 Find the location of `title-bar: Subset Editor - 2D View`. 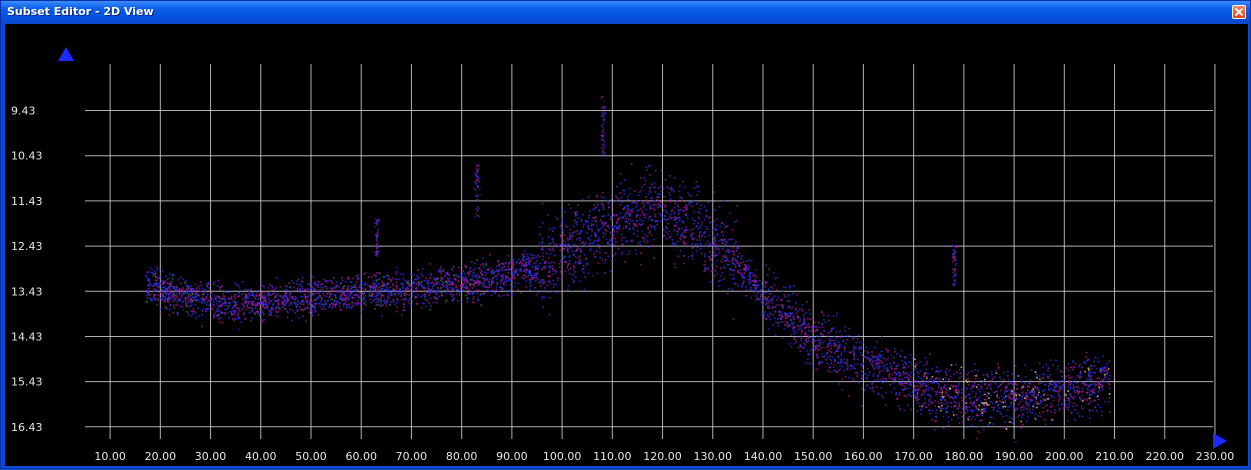

title-bar: Subset Editor - 2D View is located at coordinates (625, 12).